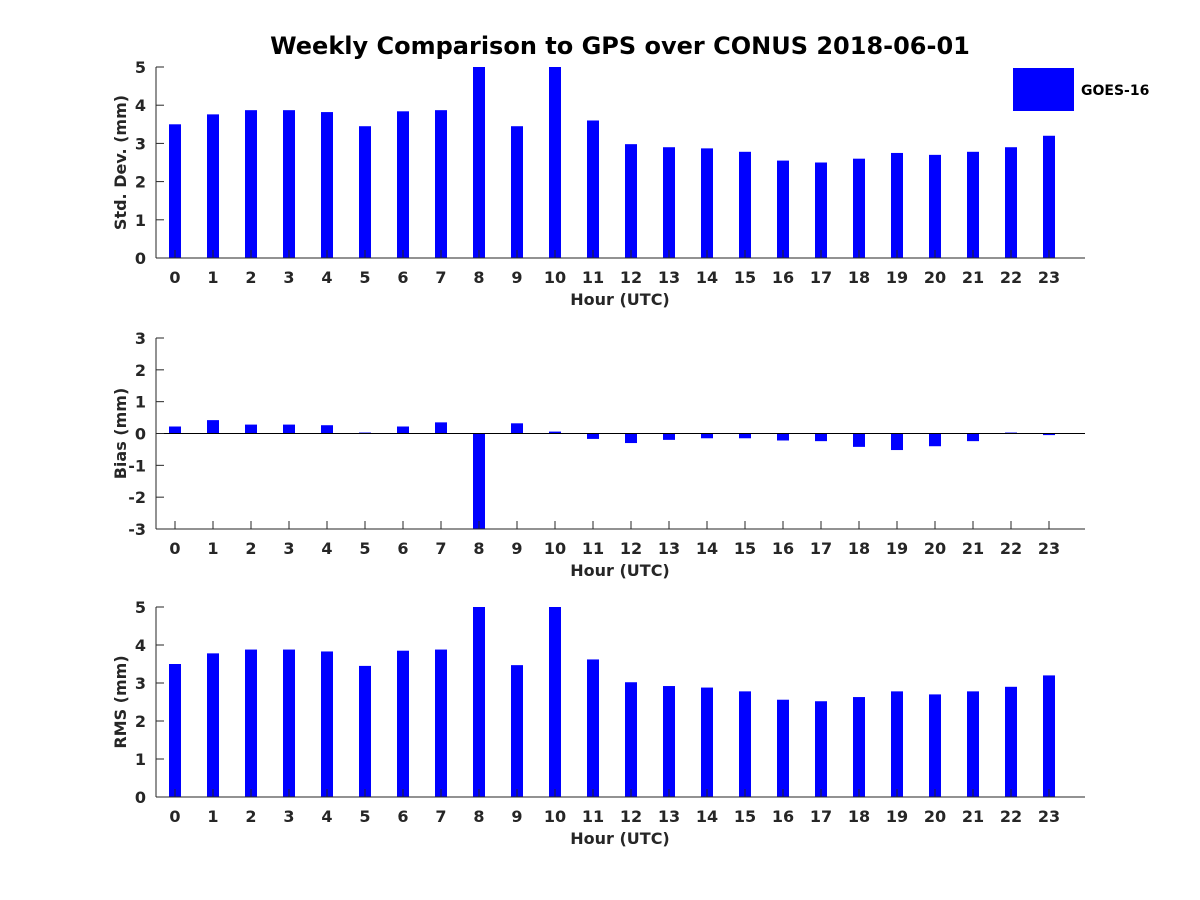  What do you see at coordinates (137, 497) in the screenshot?
I see `bias-y-tick-label: -2` at bounding box center [137, 497].